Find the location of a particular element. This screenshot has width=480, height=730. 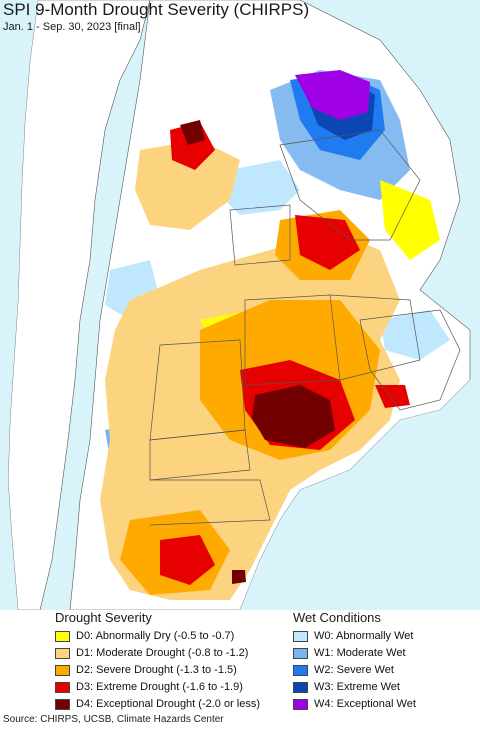

swatch-w1 is located at coordinates (300, 653).